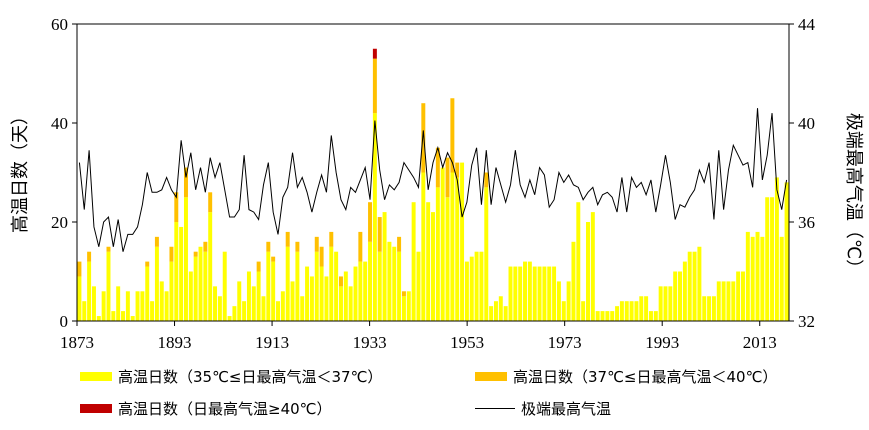 This screenshot has width=869, height=430. Describe the element at coordinates (515, 293) in the screenshot. I see `bar-d35-1963` at that location.